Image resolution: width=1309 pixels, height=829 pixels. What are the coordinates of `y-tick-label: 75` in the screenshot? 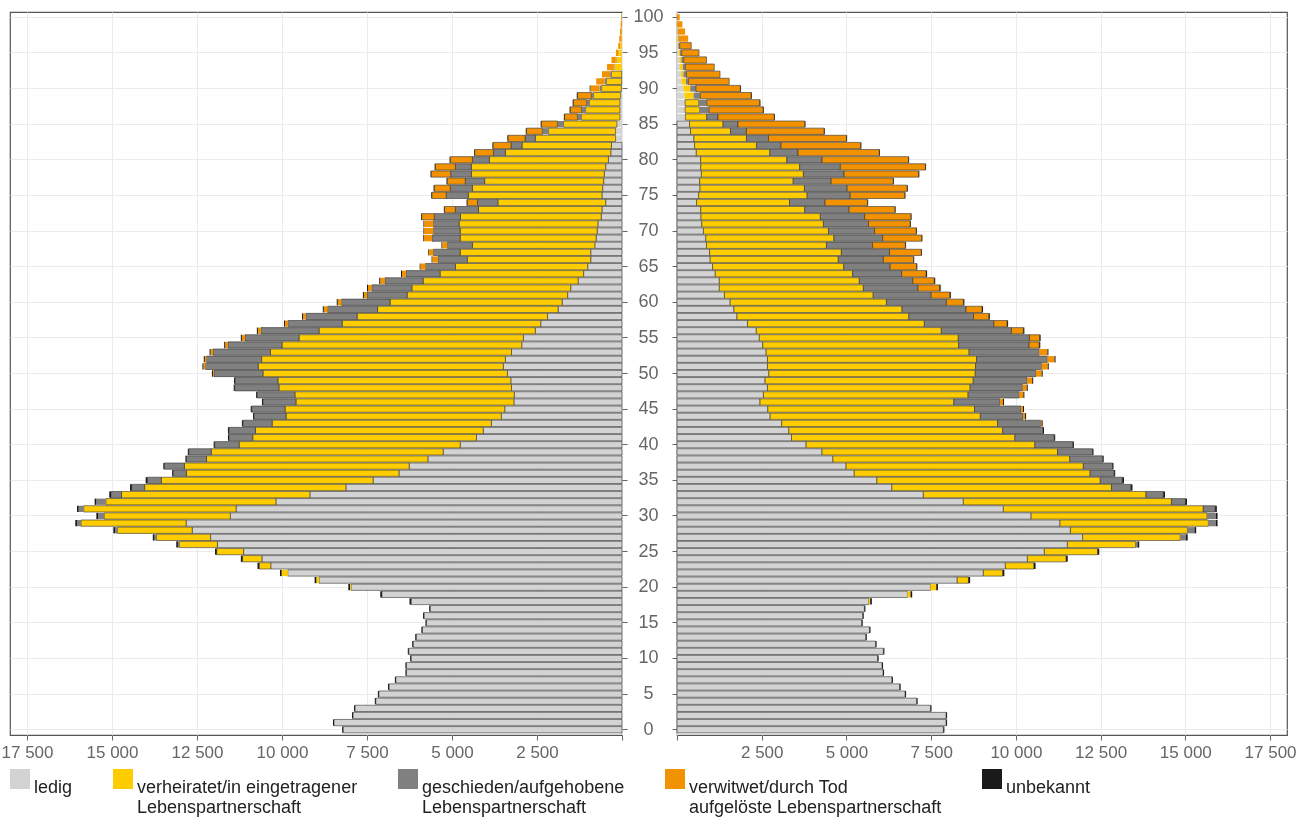 It's located at (648, 194).